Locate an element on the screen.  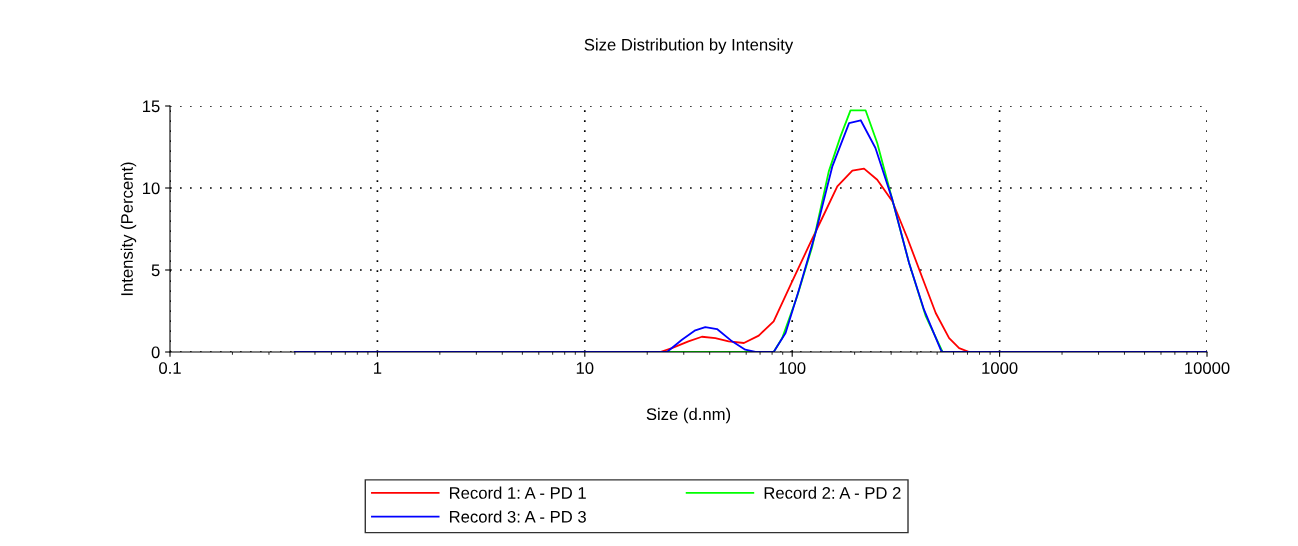
y-tick-label: 10 is located at coordinates (151, 188).